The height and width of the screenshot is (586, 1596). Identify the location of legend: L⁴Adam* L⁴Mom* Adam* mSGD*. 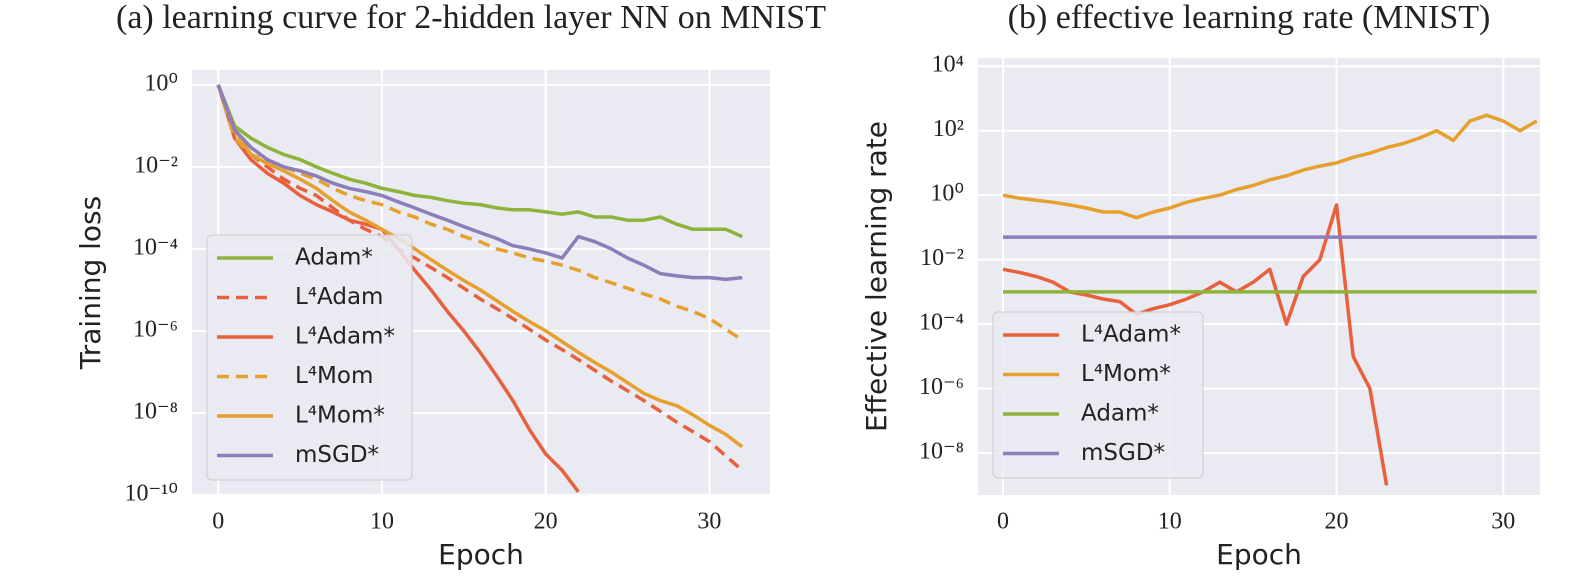
(1098, 395).